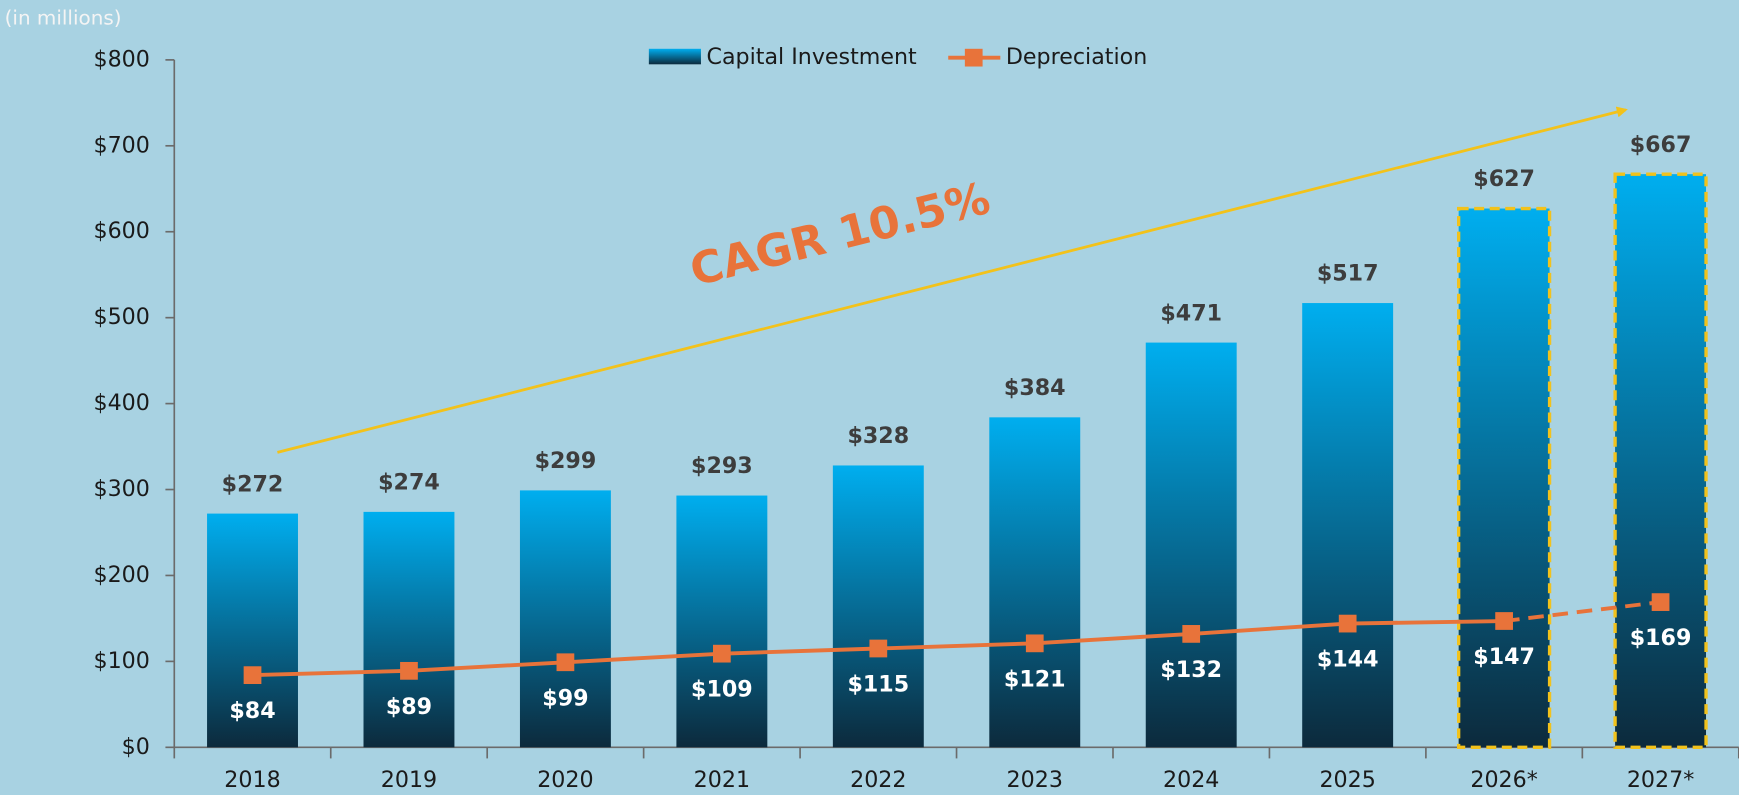 Image resolution: width=1739 pixels, height=795 pixels. Describe the element at coordinates (409, 483) in the screenshot. I see `bar-value-label: $274` at that location.